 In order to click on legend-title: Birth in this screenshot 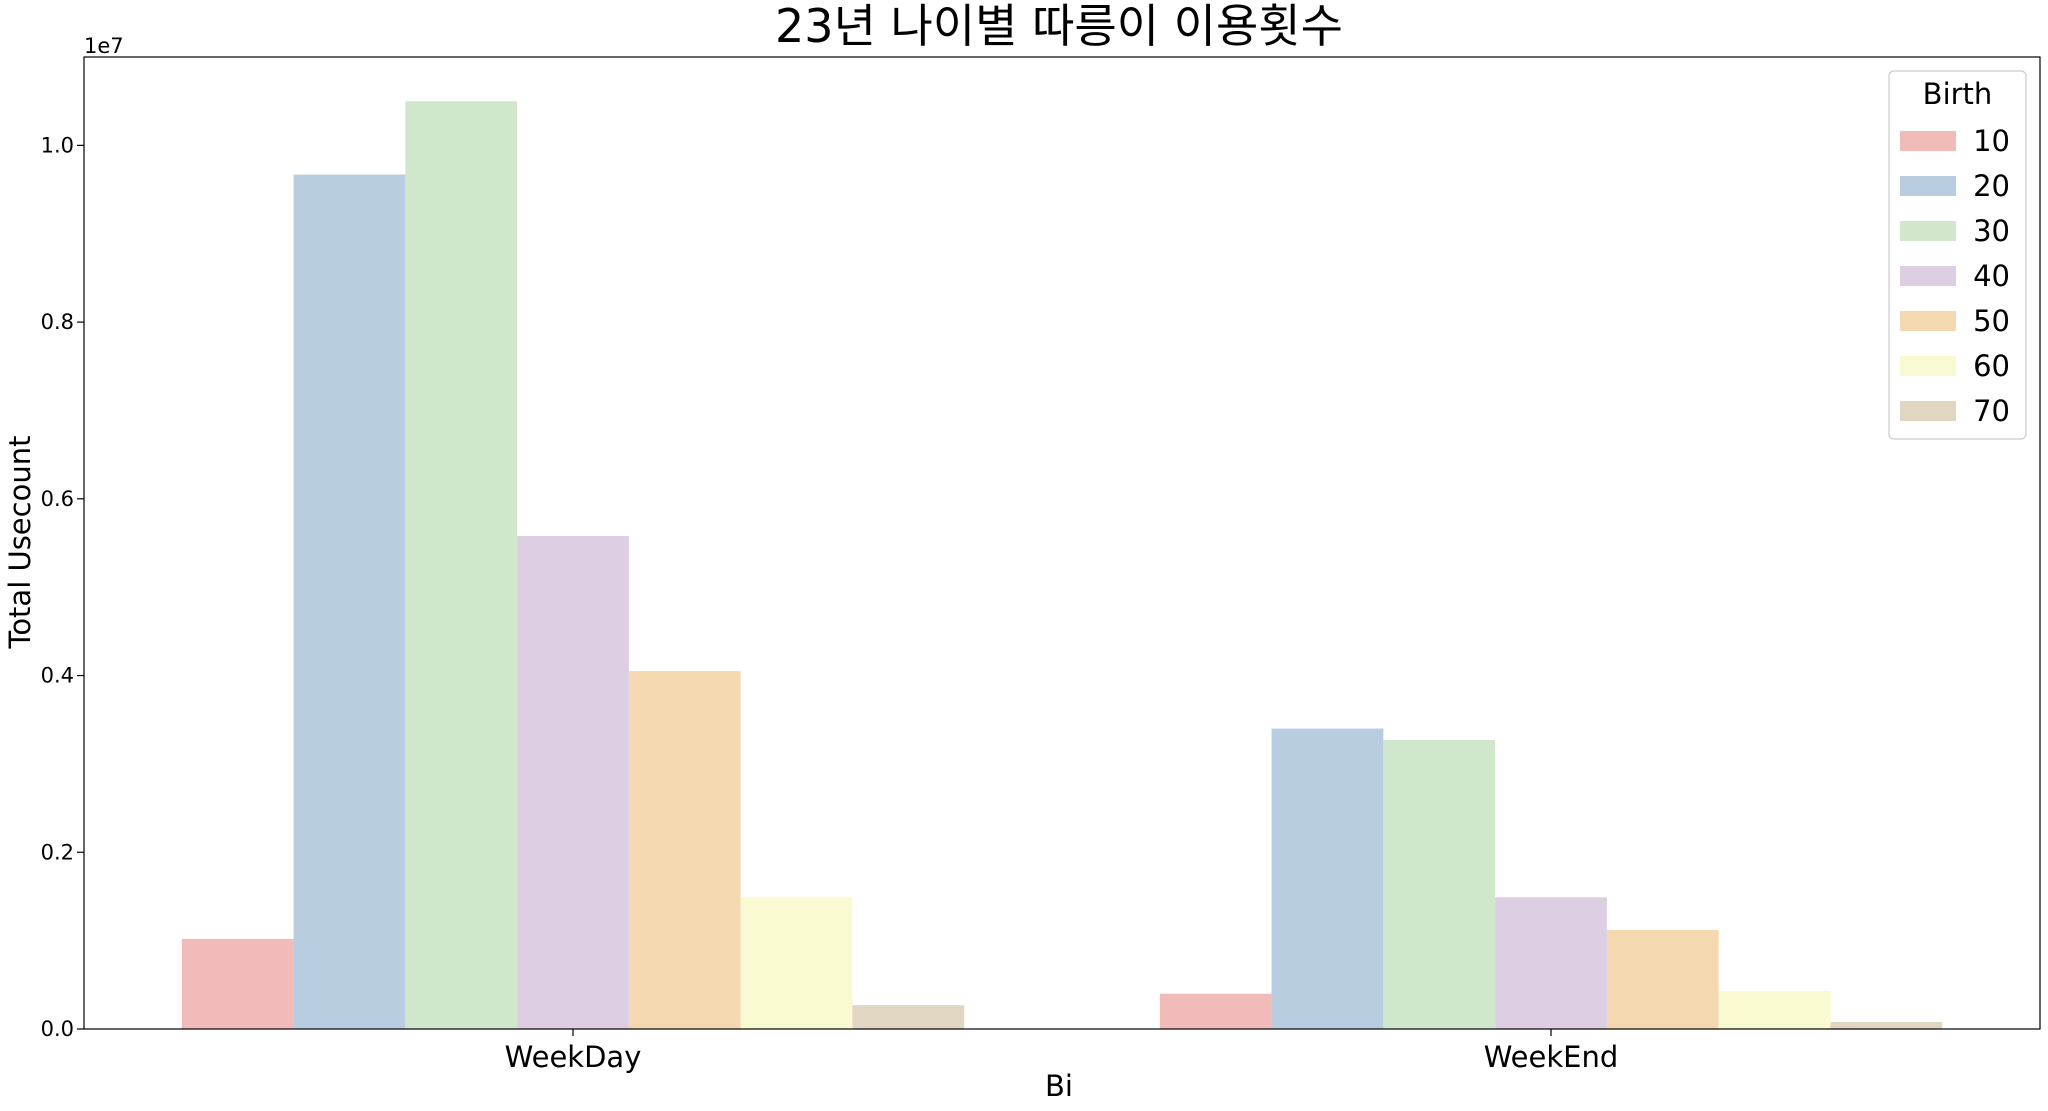, I will do `click(1958, 94)`.